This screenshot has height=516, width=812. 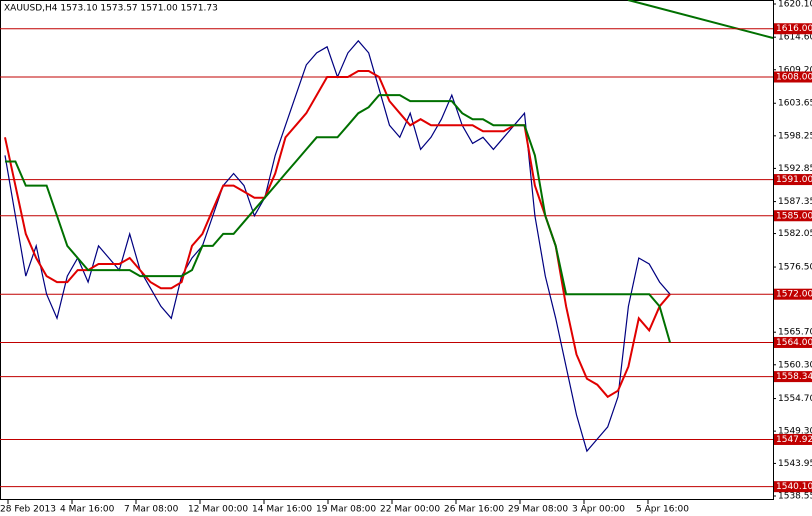 What do you see at coordinates (795, 38) in the screenshot?
I see `y-tick-label: 1614.60` at bounding box center [795, 38].